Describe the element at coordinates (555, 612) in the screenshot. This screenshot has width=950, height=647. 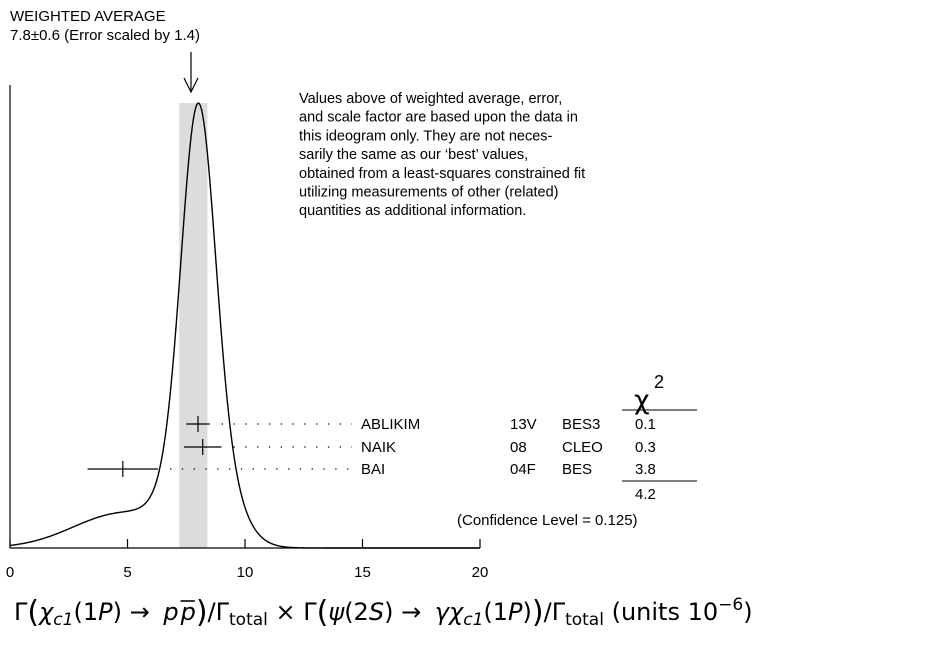
I see `xlabel-slash-gamma-2: /Γ` at that location.